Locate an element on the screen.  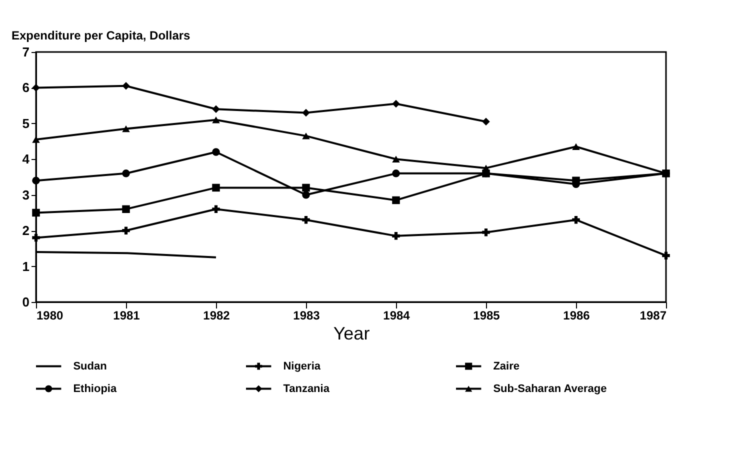
x-tick-label: 1985 is located at coordinates (486, 315).